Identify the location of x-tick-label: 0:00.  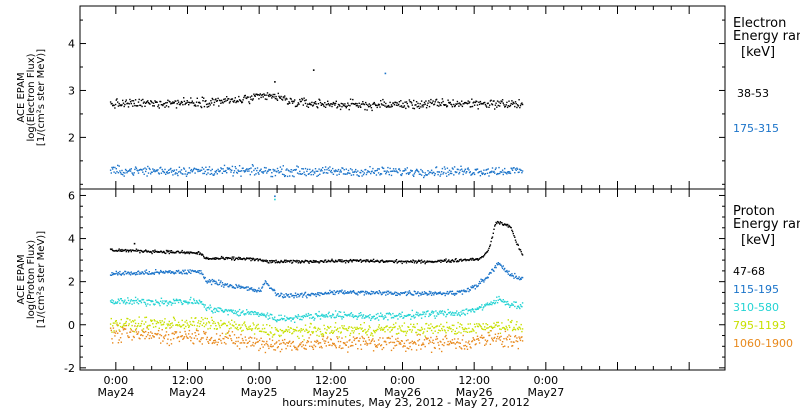
(402, 380).